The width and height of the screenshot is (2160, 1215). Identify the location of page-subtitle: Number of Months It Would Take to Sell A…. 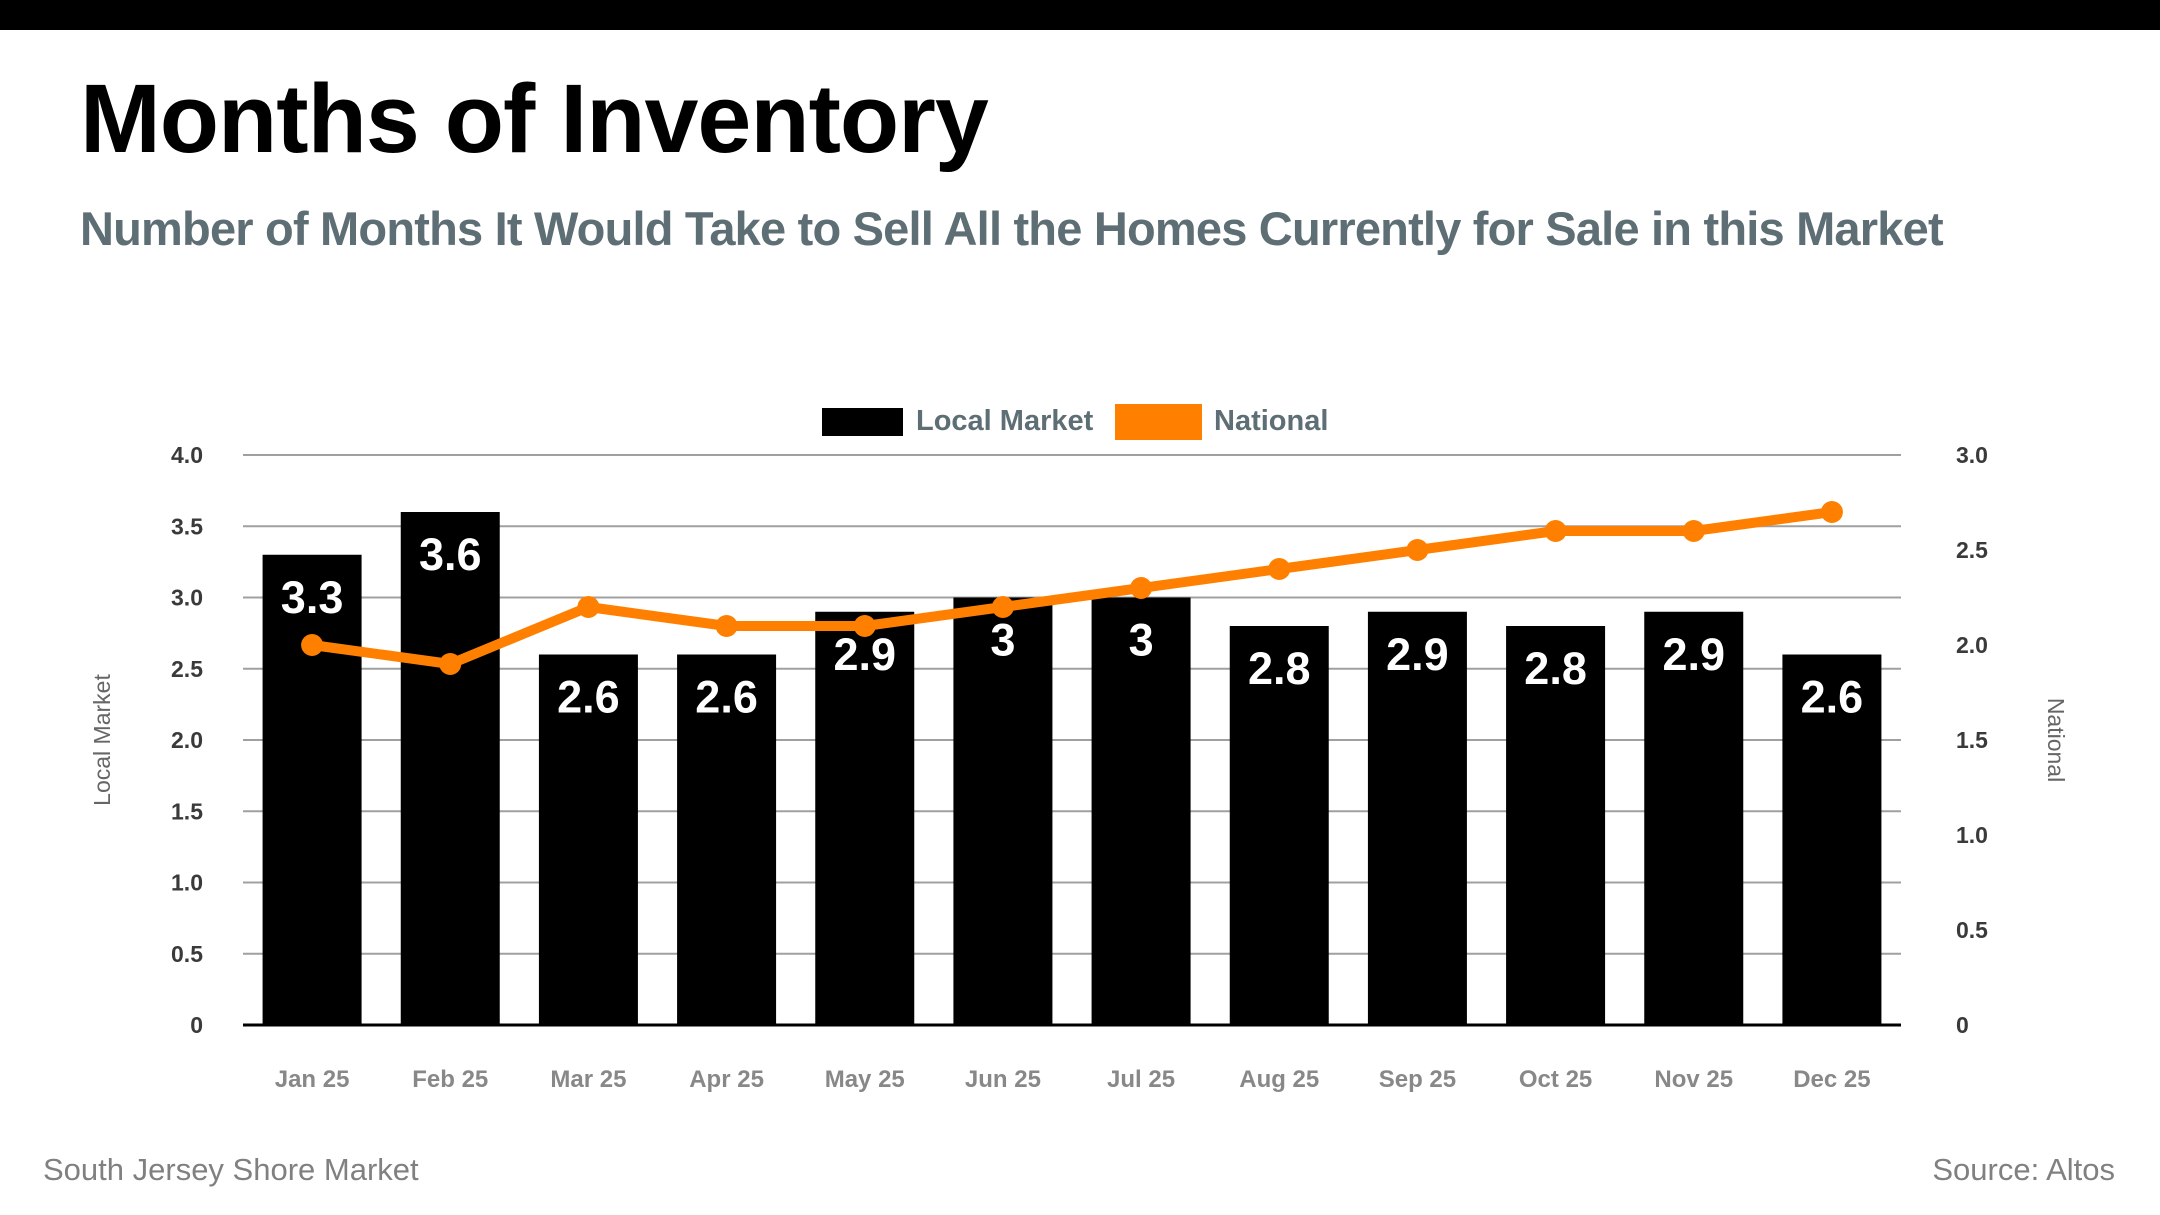
(1012, 228).